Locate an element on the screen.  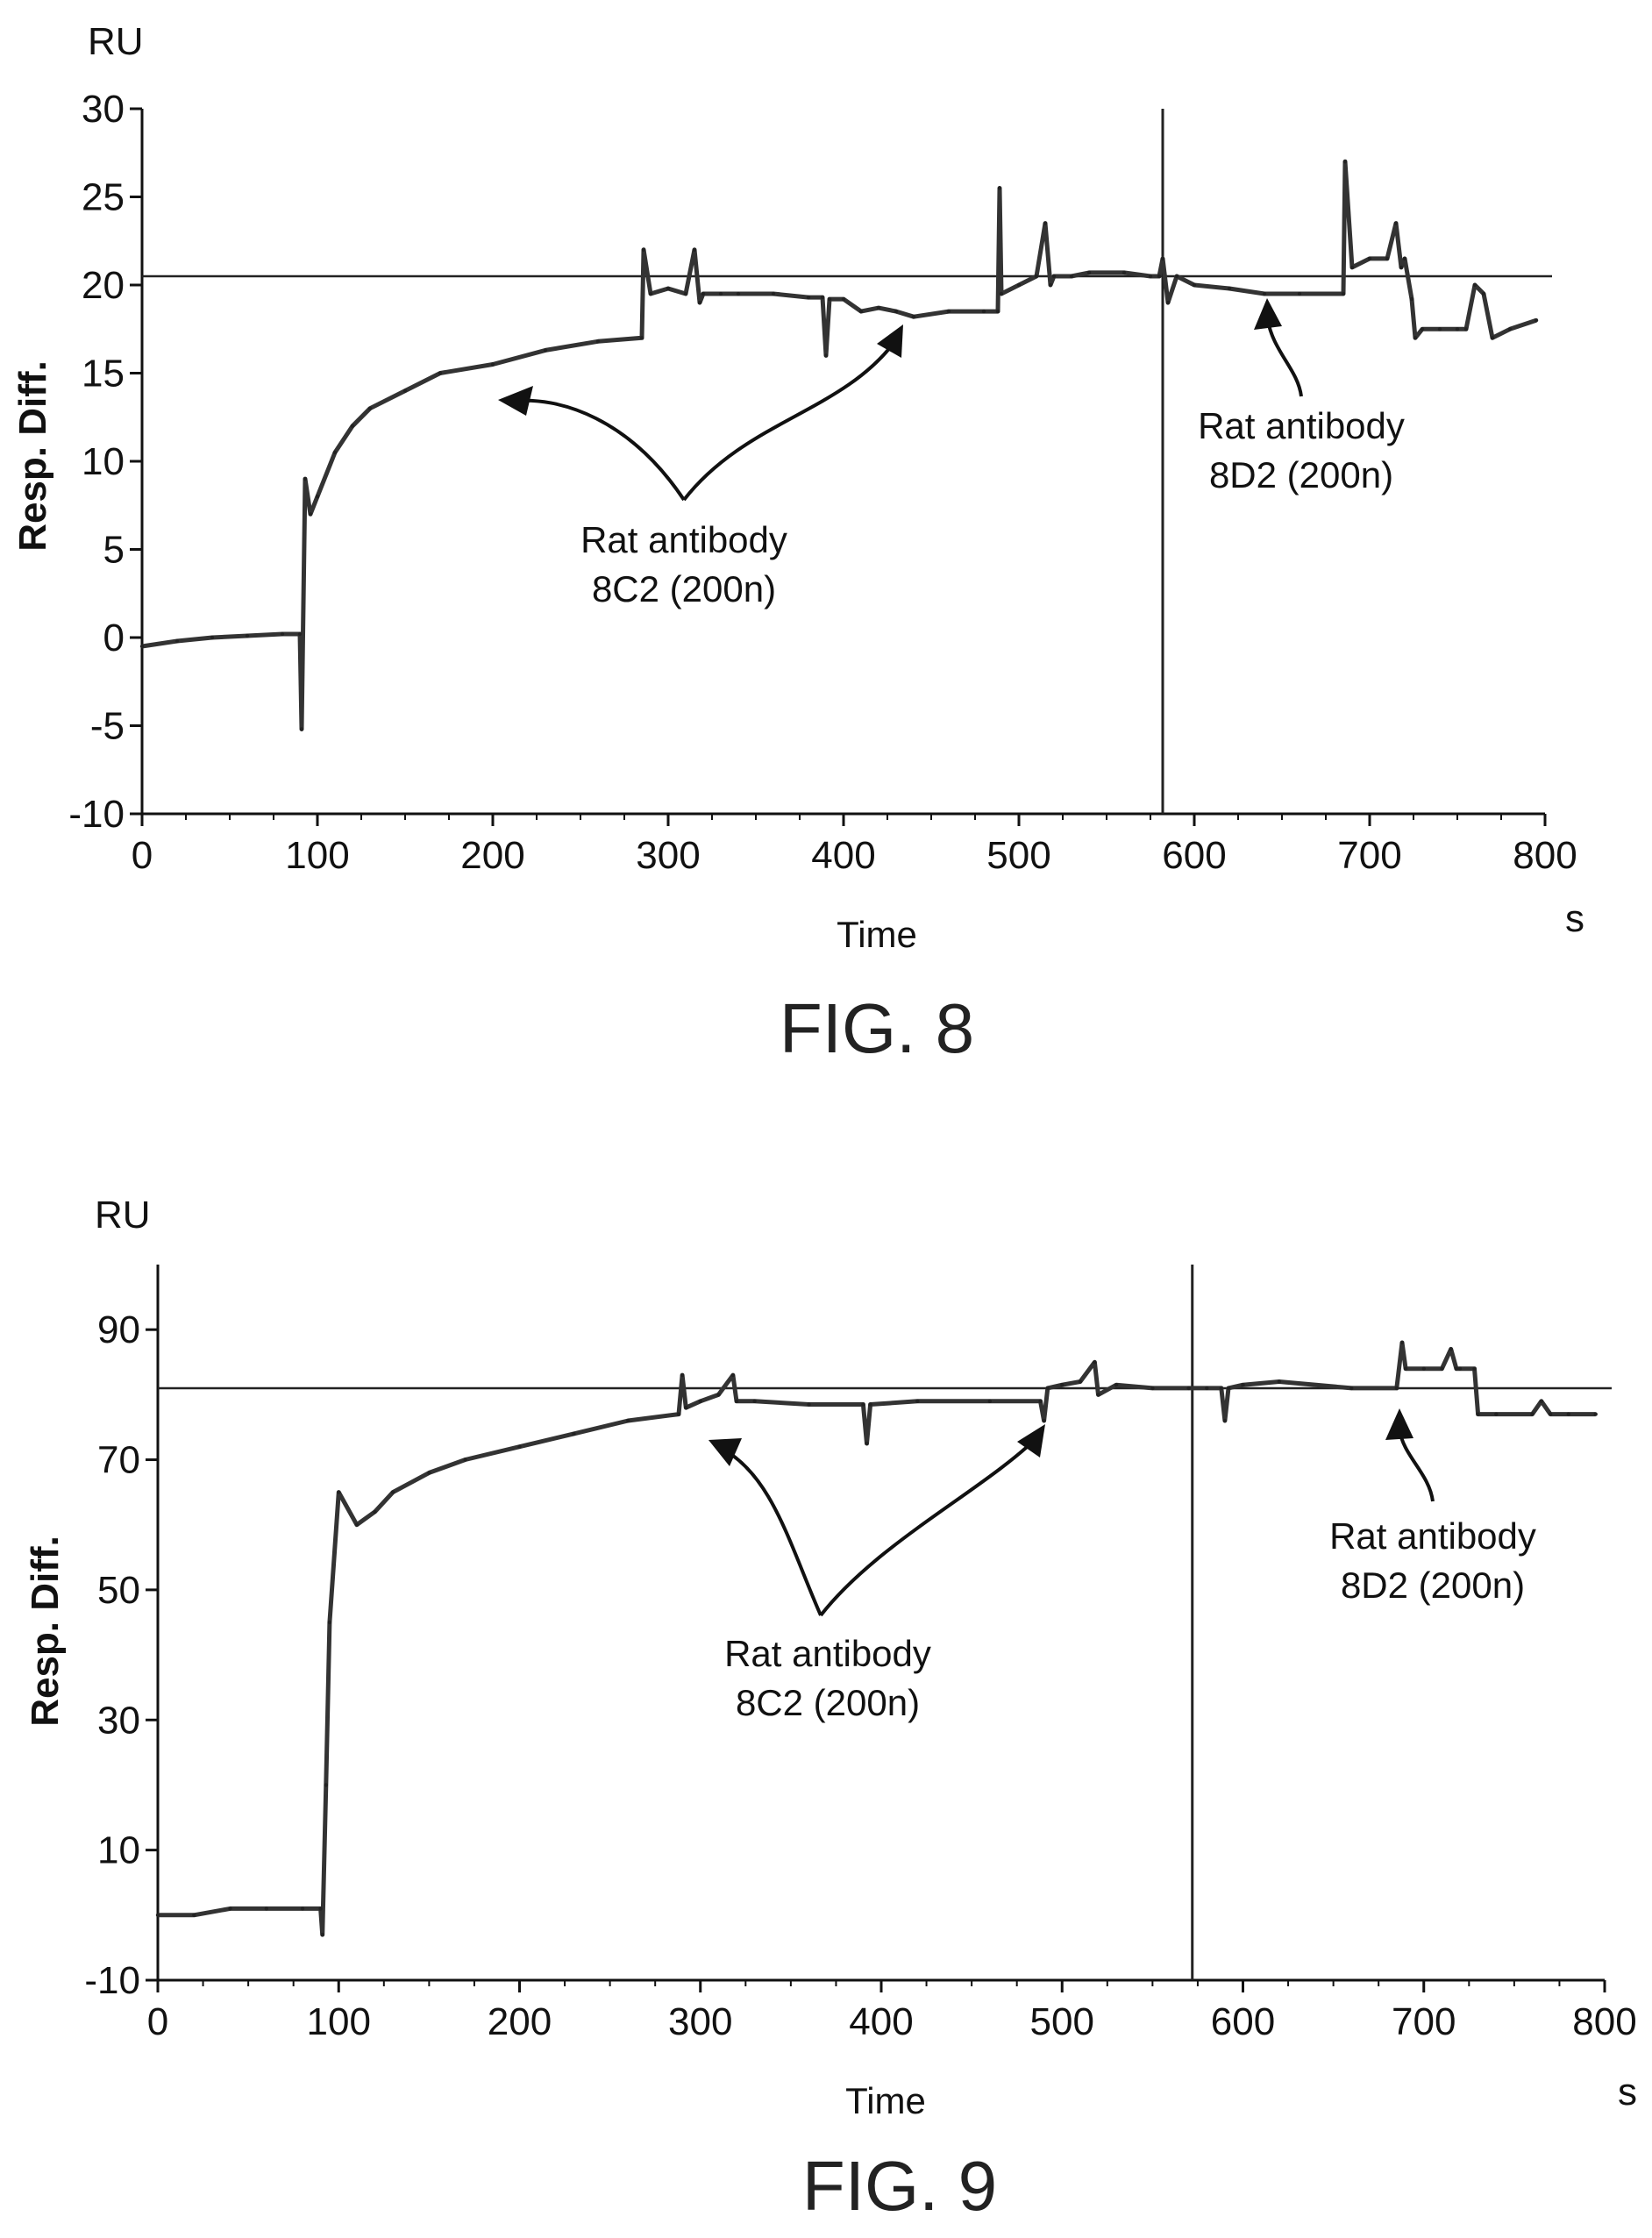
x-tick-label: 600 is located at coordinates (1243, 2022).